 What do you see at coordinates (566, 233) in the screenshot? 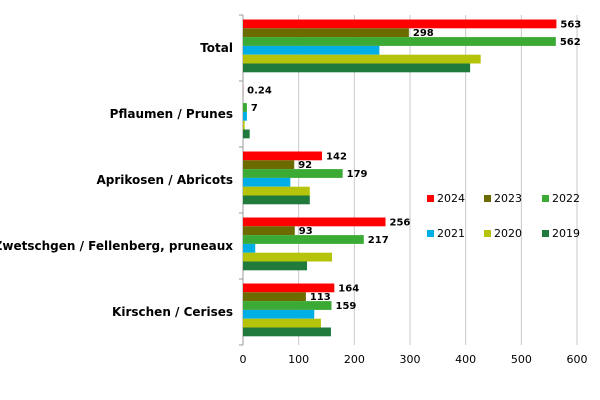
I see `legend-label: 2019` at bounding box center [566, 233].